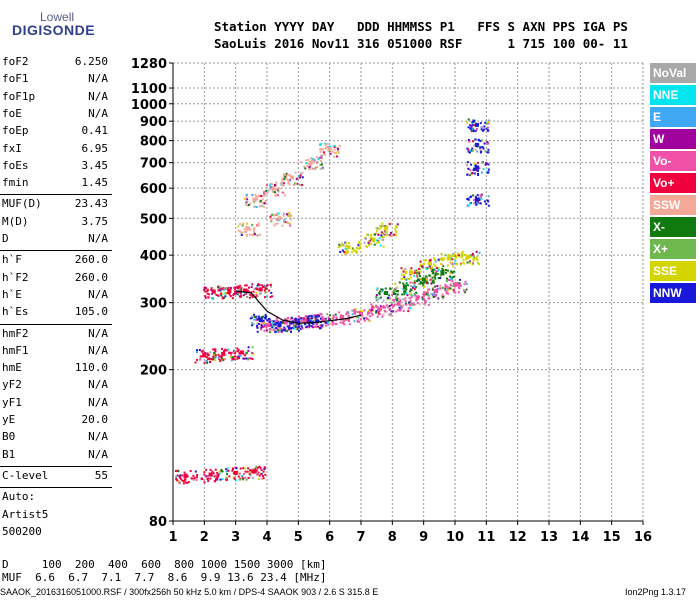 The height and width of the screenshot is (600, 700). Describe the element at coordinates (656, 592) in the screenshot. I see `version-label: Ion2Png 1.3.17` at that location.